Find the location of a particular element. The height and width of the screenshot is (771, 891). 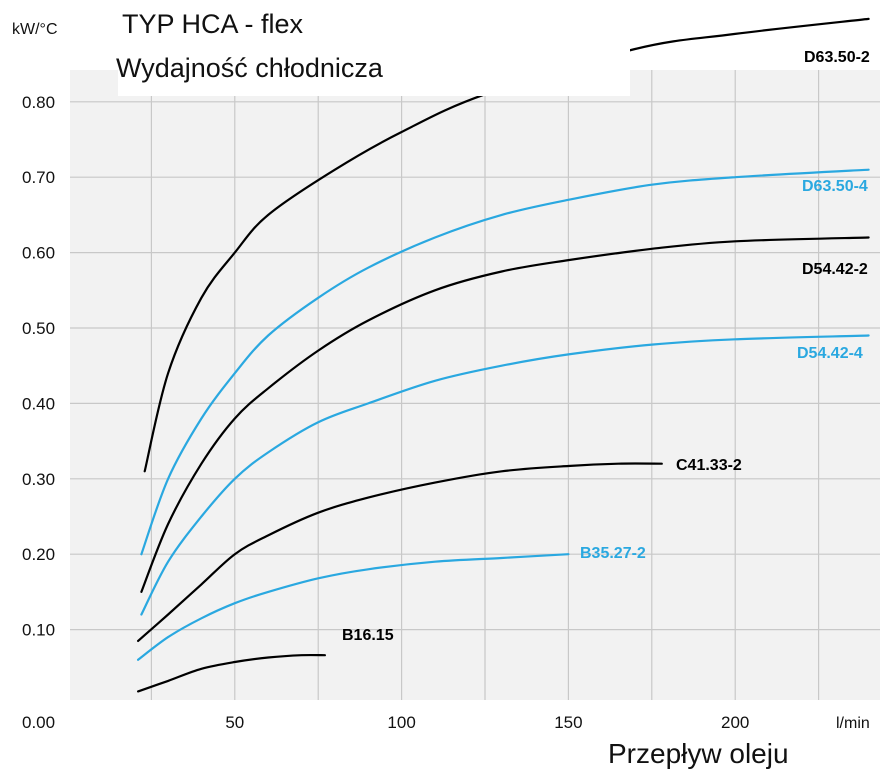

y-axis: 0.10 0.20 0.30 0.40 0.50 0.60 0.70 0.80 is located at coordinates (38, 366).